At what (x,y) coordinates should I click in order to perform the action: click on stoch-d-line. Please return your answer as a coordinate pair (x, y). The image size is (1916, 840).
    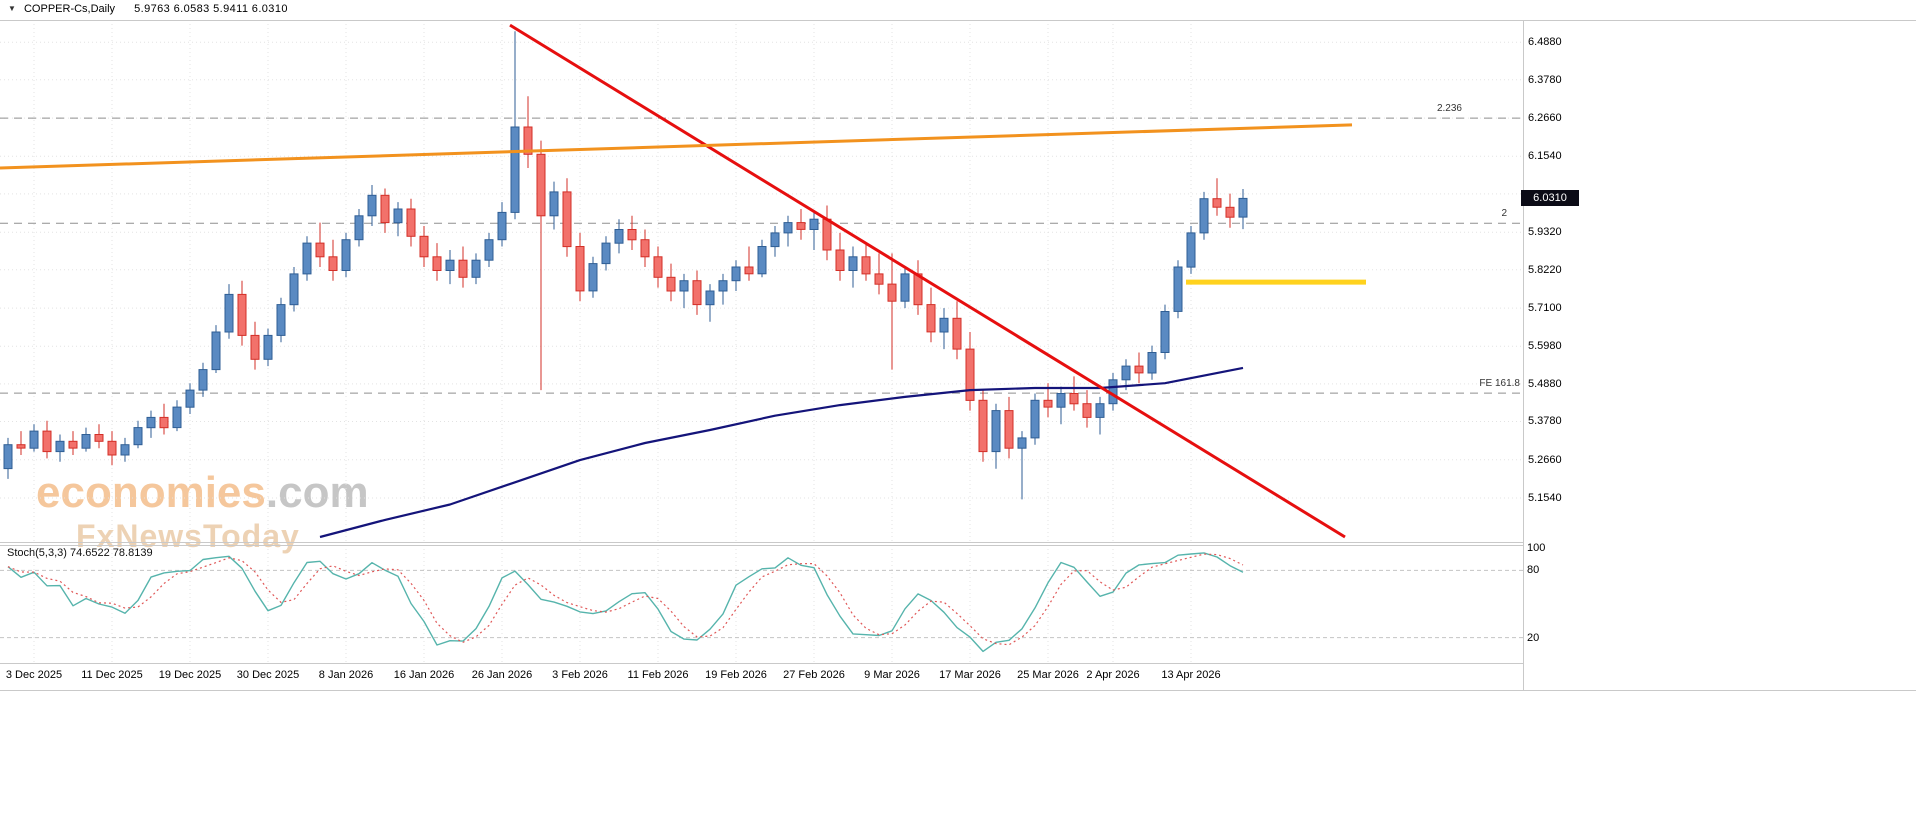
    Looking at the image, I should click on (625, 599).